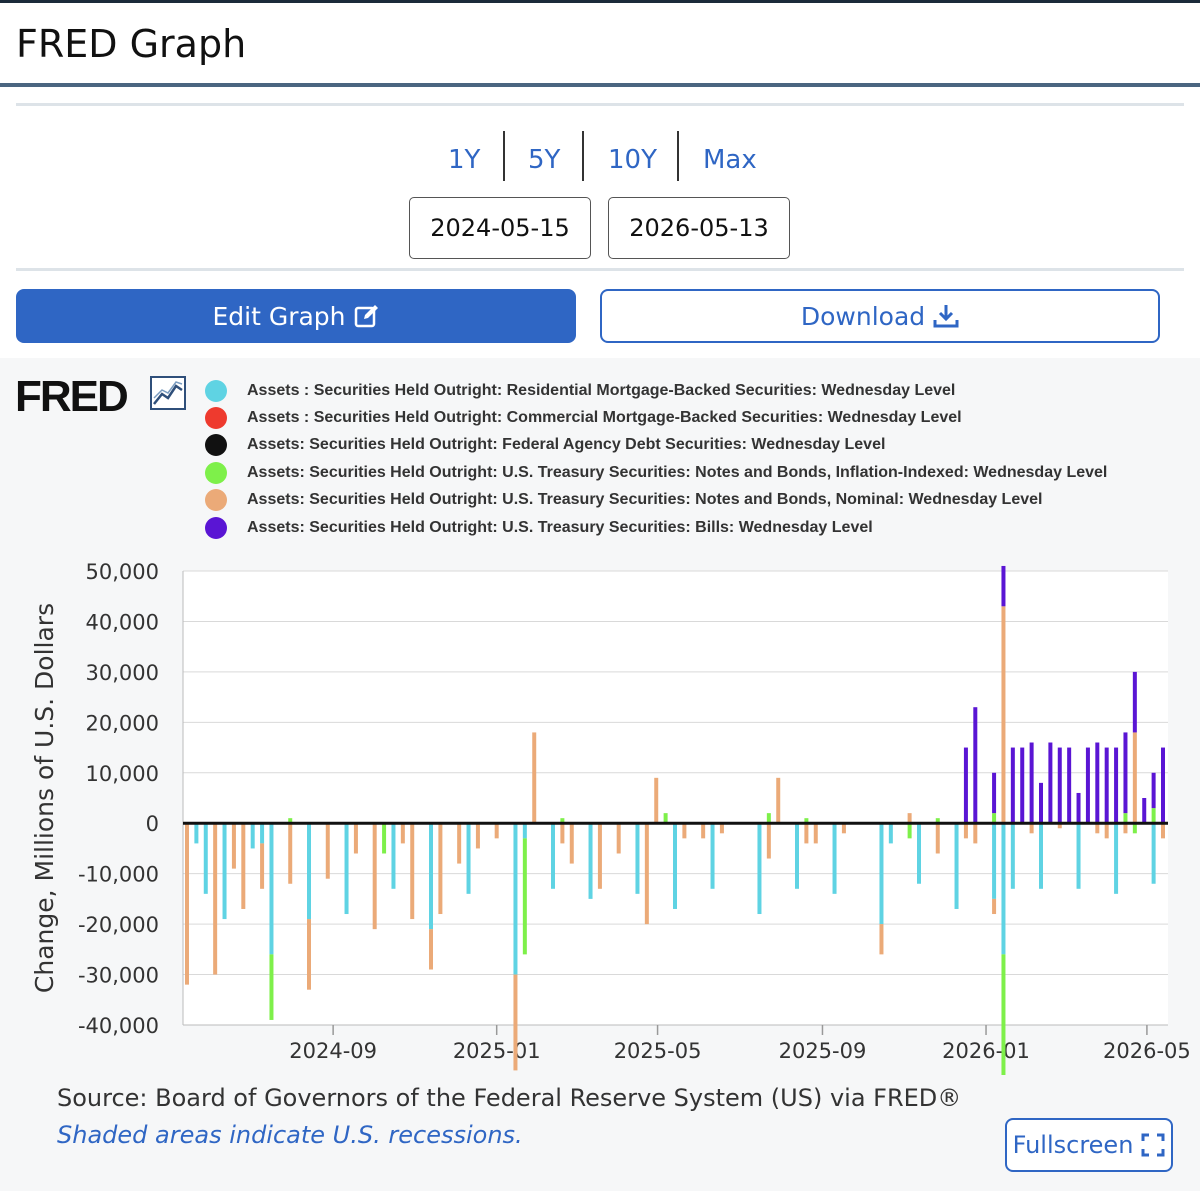  What do you see at coordinates (279, 316) in the screenshot?
I see `edit-graph-label: Edit Graph` at bounding box center [279, 316].